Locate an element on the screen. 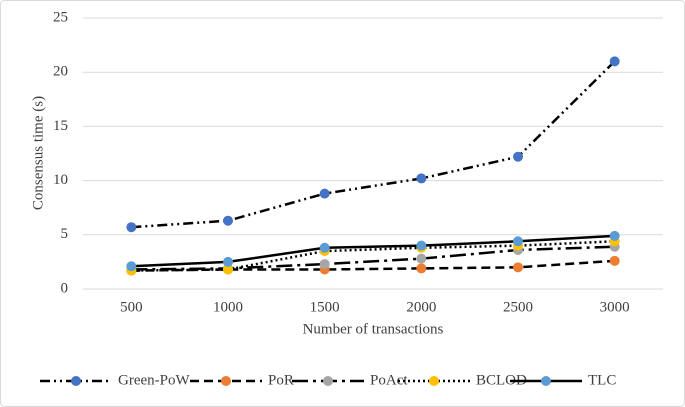  x-axis-title: Number of transactions is located at coordinates (373, 329).